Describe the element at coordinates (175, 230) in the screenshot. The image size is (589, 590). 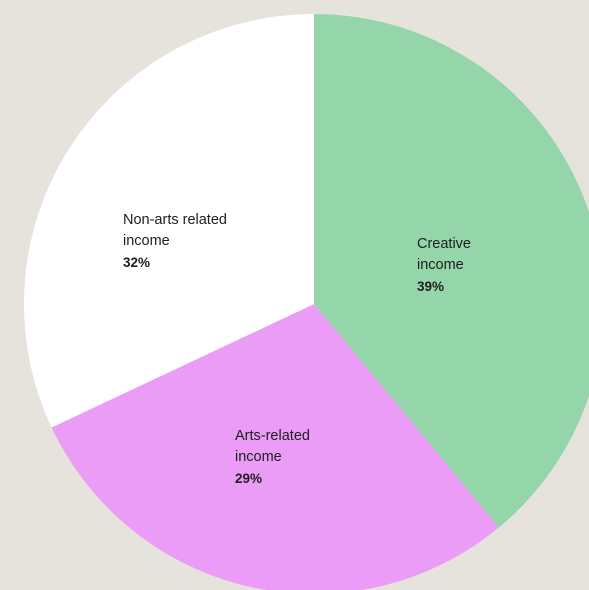
I see `slice-name-non-arts-related-income: Non-arts related income` at that location.